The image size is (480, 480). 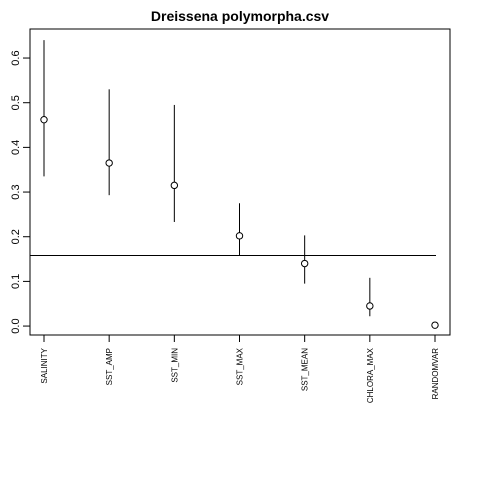 What do you see at coordinates (435, 374) in the screenshot?
I see `x-tick-label: RANDOMVAR` at bounding box center [435, 374].